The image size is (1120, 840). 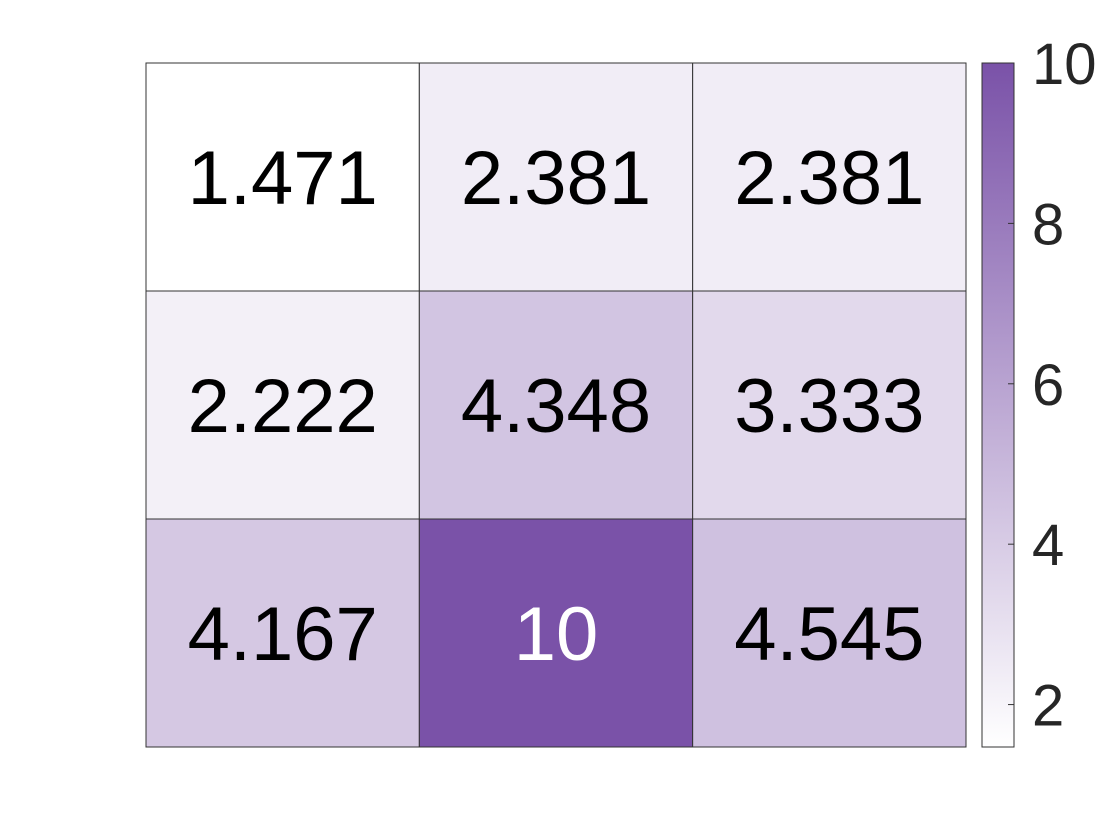 I want to click on heatmap-cell-label: 10, so click(x=556, y=634).